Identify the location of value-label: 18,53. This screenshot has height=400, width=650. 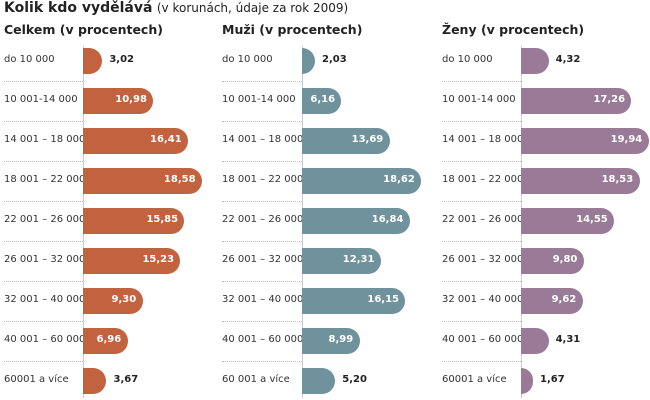
(617, 179).